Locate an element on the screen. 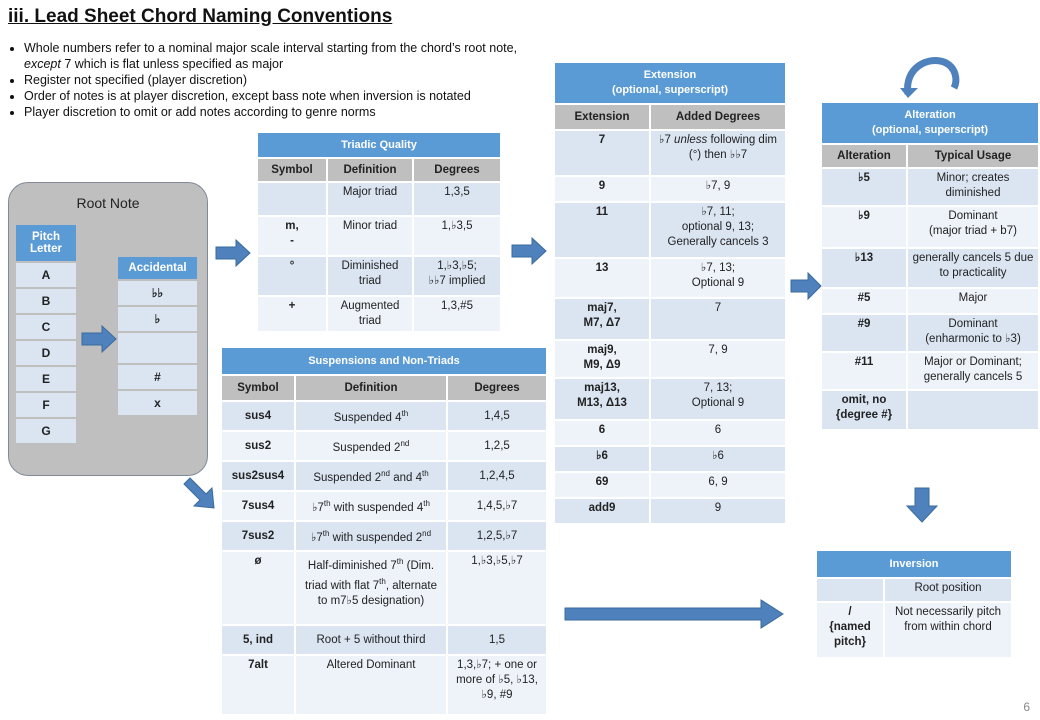  definition-cell: Diminished triad is located at coordinates (370, 276).